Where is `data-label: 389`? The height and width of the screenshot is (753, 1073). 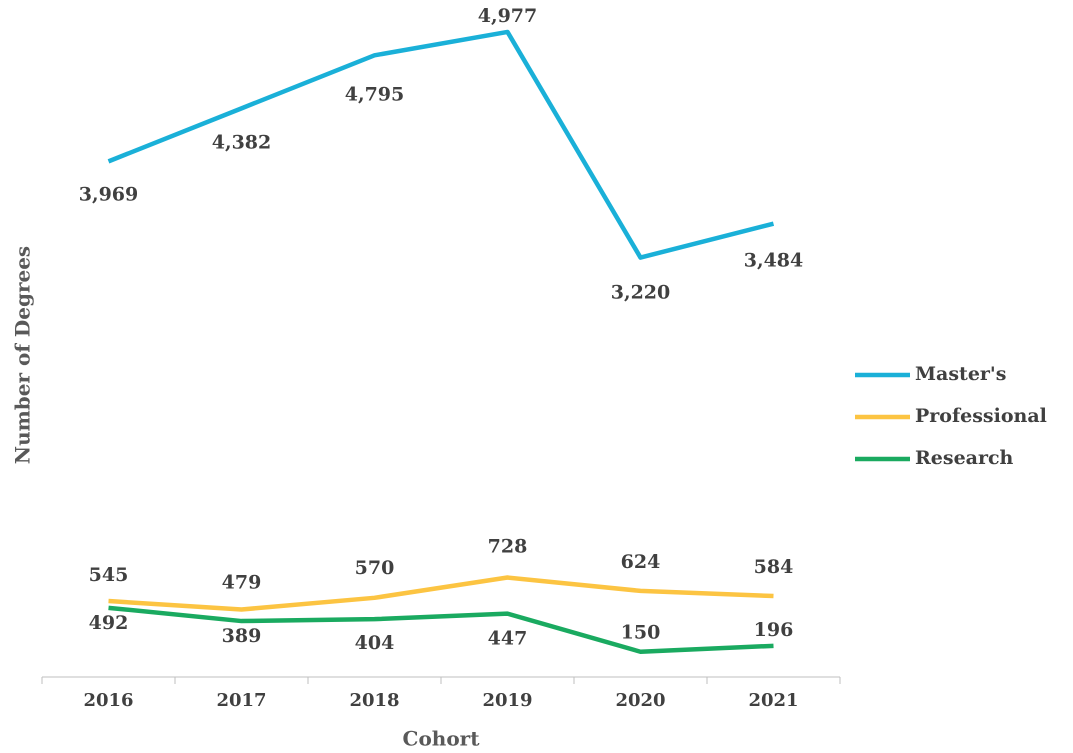 data-label: 389 is located at coordinates (242, 636).